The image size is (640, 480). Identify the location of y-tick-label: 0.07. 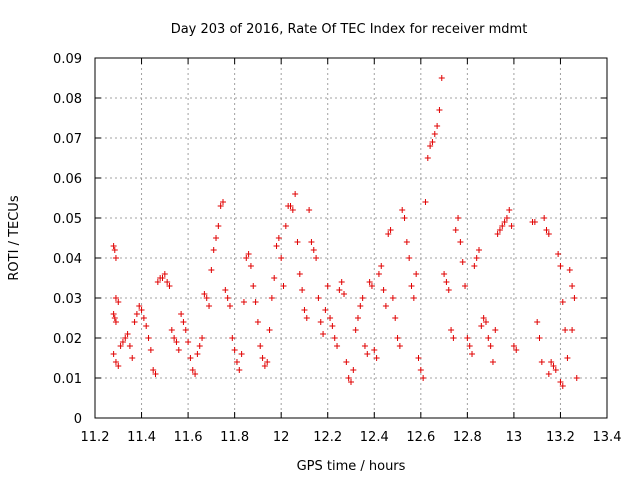
(67, 139).